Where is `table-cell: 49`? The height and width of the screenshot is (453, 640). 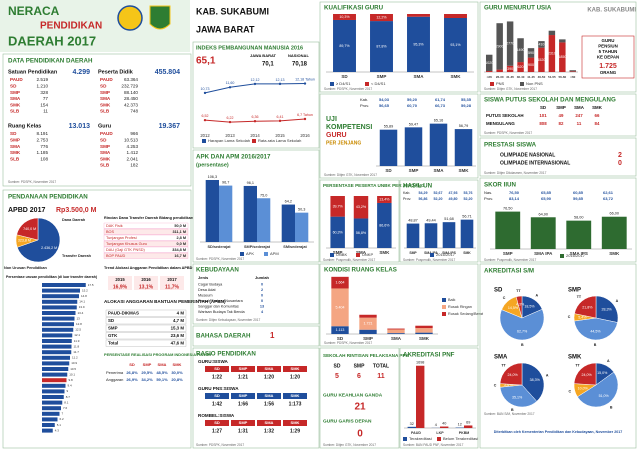
table-cell: 49 is located at coordinates (561, 115).